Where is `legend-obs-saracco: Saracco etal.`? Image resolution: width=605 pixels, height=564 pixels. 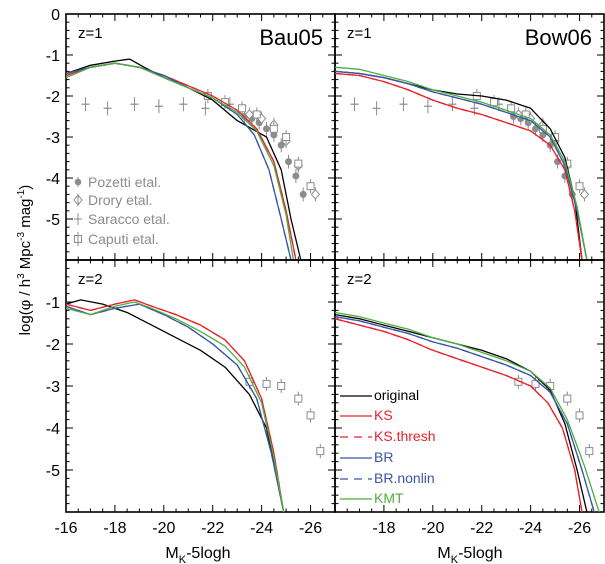 legend-obs-saracco: Saracco etal. is located at coordinates (122, 219).